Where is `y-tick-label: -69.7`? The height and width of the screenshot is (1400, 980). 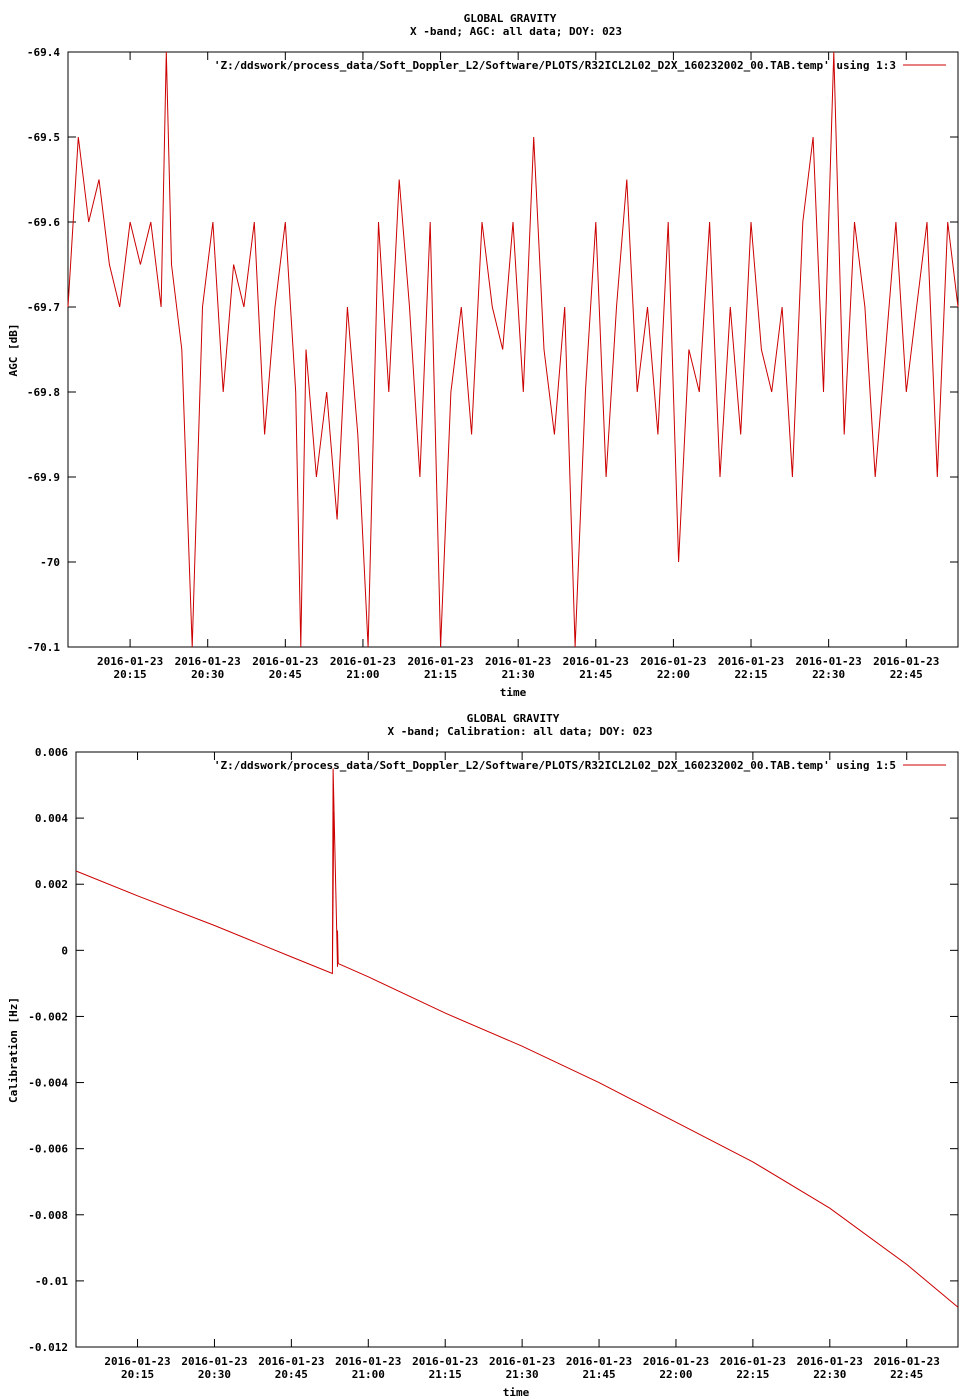
y-tick-label: -69.7 is located at coordinates (43, 307).